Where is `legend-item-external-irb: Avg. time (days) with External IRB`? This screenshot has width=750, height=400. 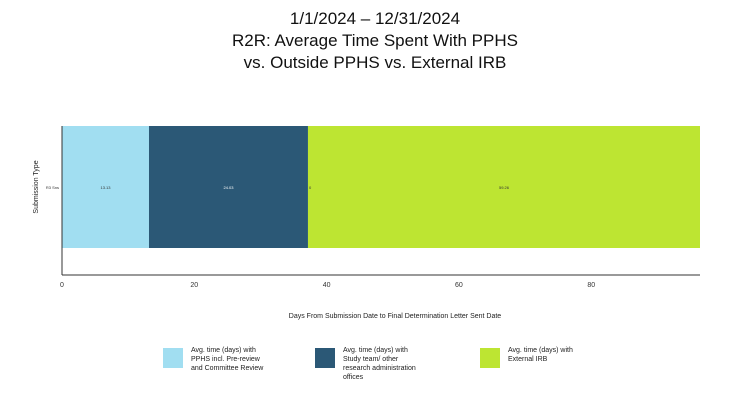 legend-item-external-irb: Avg. time (days) with External IRB is located at coordinates (534, 357).